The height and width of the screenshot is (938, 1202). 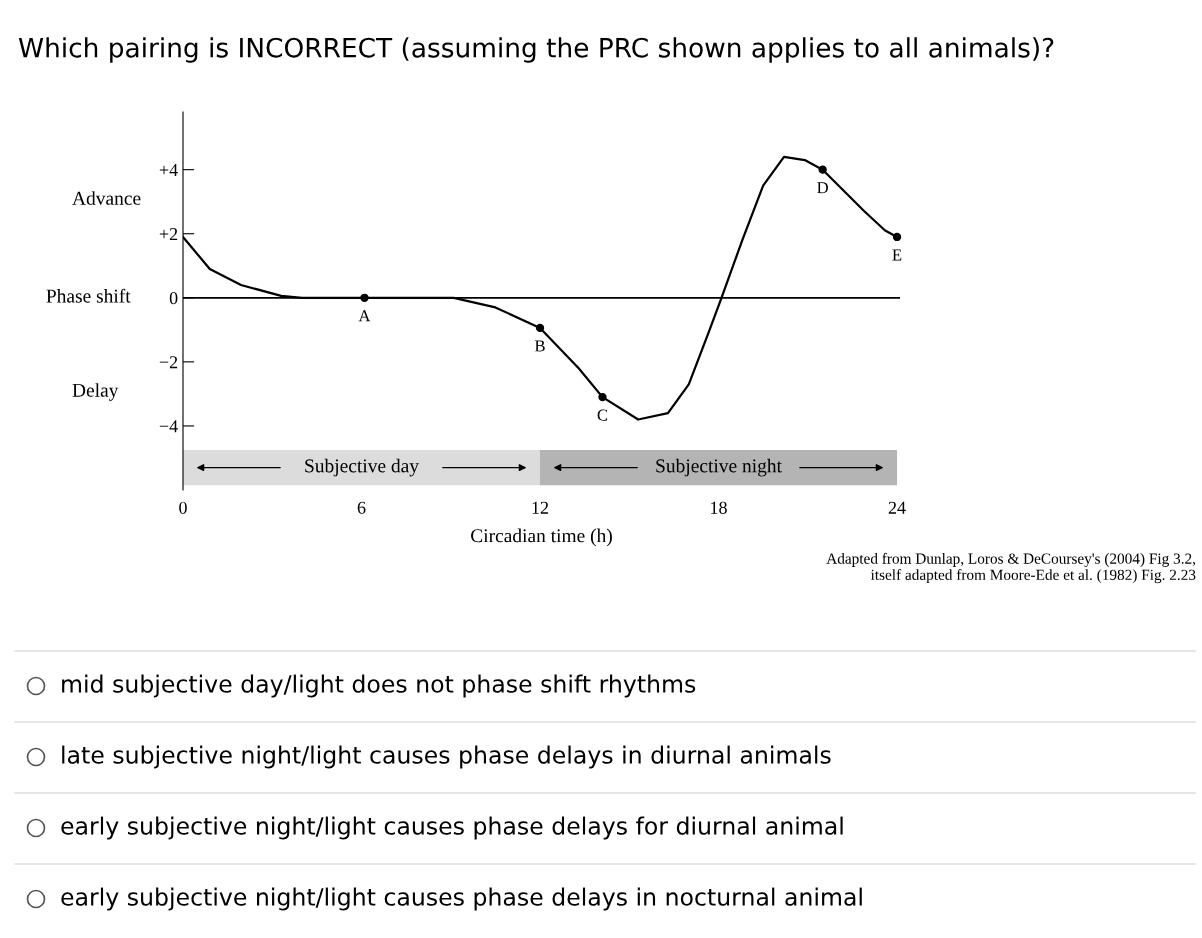 What do you see at coordinates (540, 507) in the screenshot?
I see `x-tick-label: 12` at bounding box center [540, 507].